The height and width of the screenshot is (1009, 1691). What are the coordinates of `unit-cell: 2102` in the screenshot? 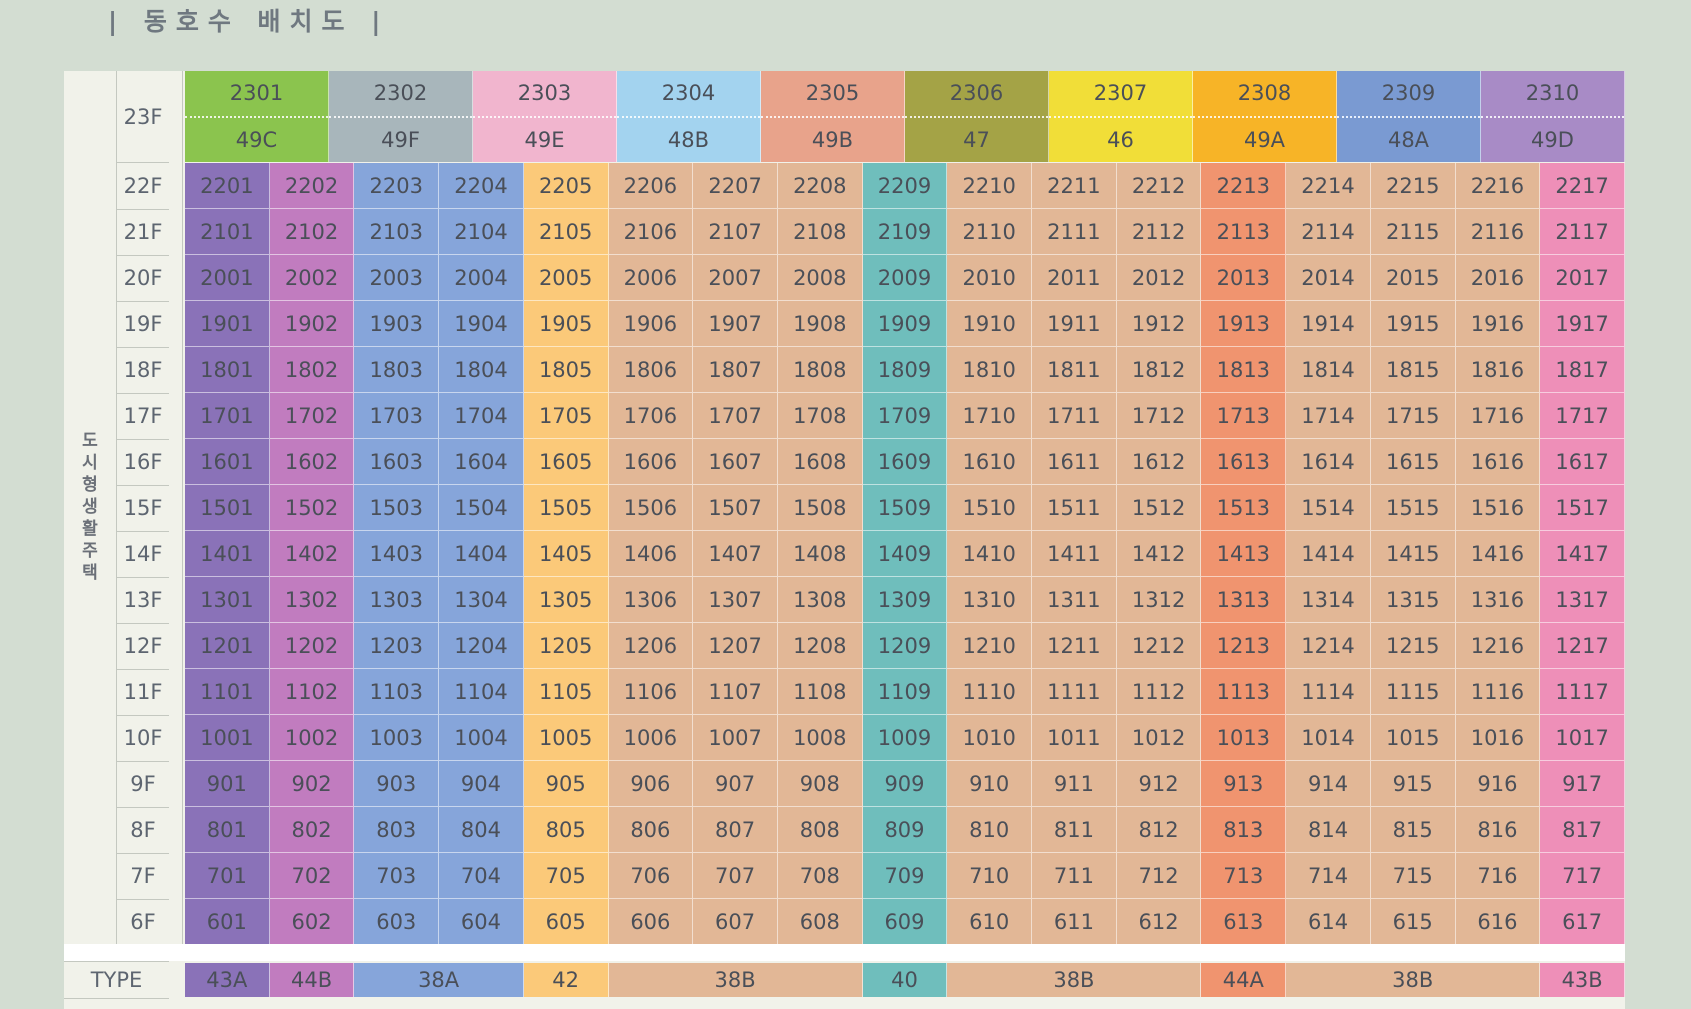 It's located at (312, 232).